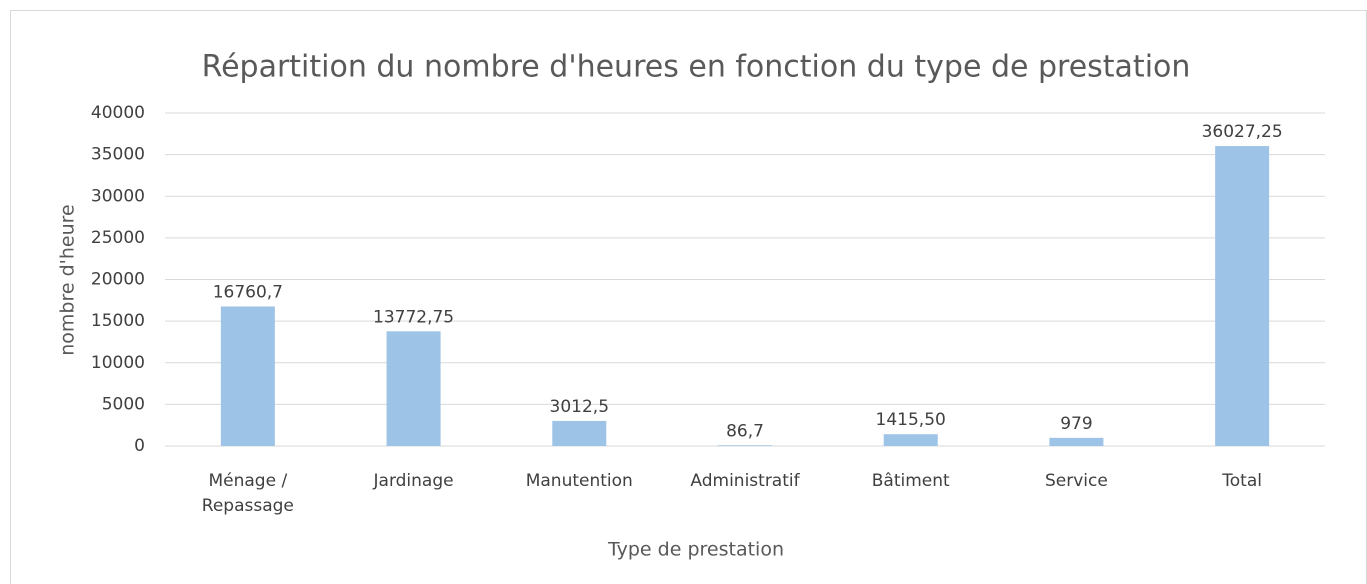 The width and height of the screenshot is (1367, 584). I want to click on x-tick-label: Total, so click(1242, 481).